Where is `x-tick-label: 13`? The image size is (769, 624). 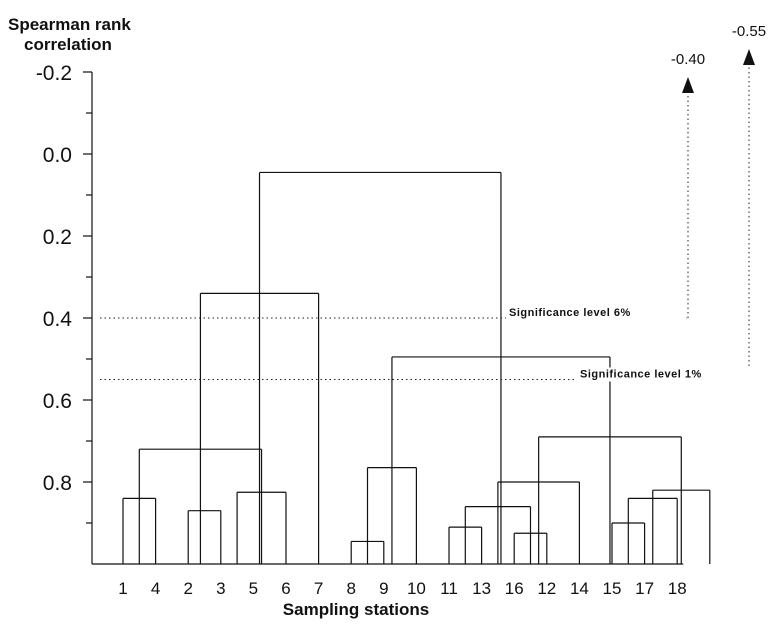
x-tick-label: 13 is located at coordinates (481, 588).